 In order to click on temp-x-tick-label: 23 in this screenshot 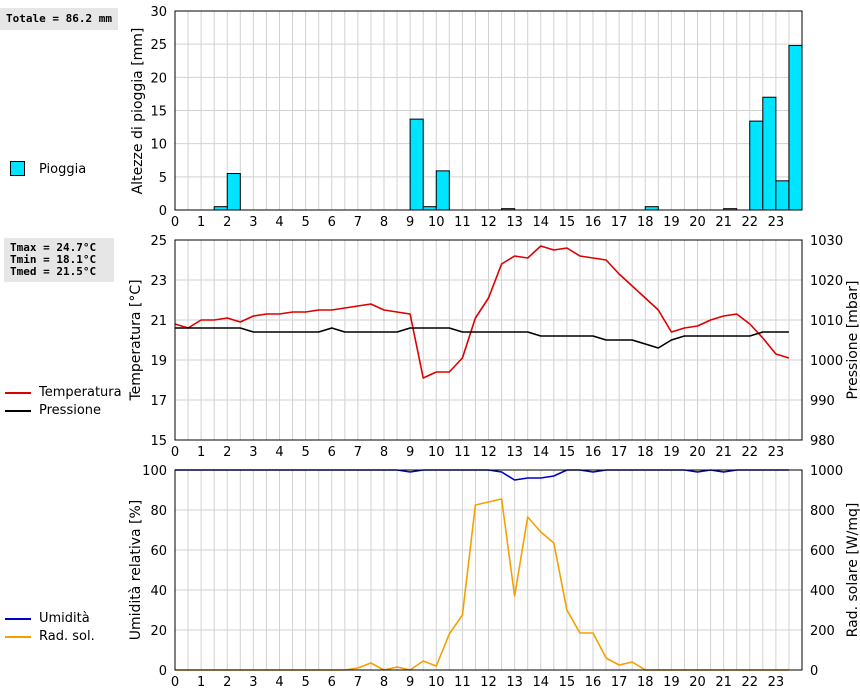, I will do `click(776, 452)`.